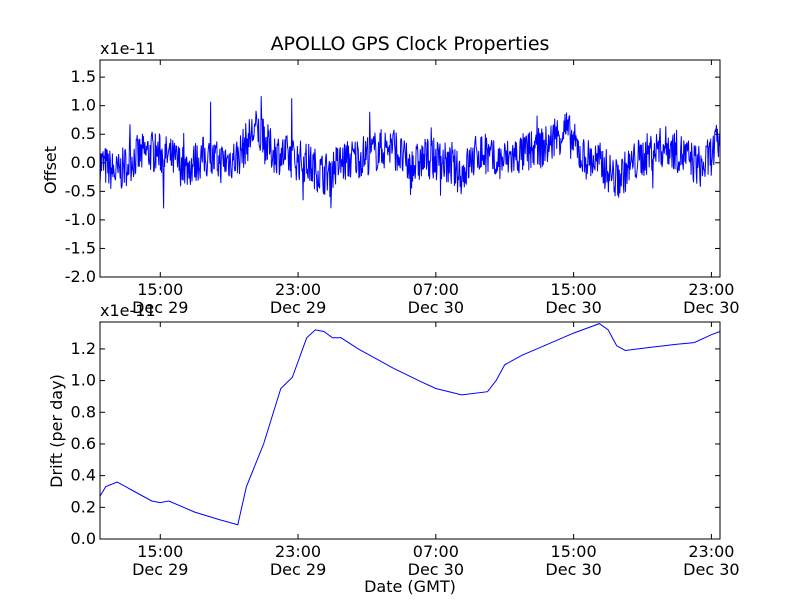 The width and height of the screenshot is (800, 600). I want to click on y-tick-label: 0.8, so click(83, 411).